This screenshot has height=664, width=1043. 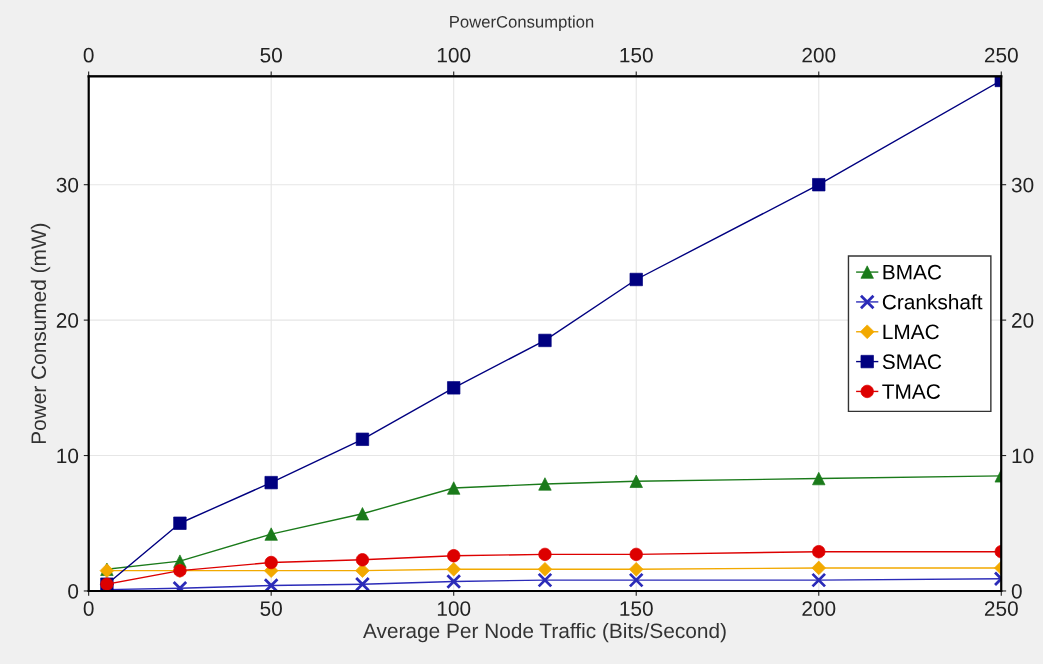 What do you see at coordinates (1016, 591) in the screenshot?
I see `y2-tick-label: 0` at bounding box center [1016, 591].